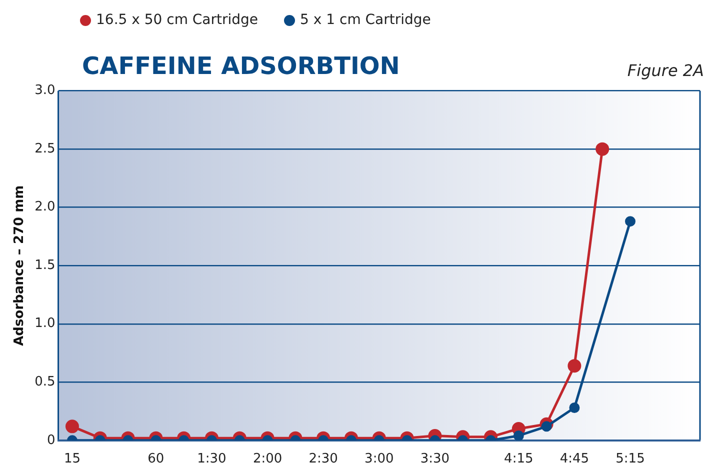  I want to click on chart-title: CAFFEINE ADSORBTION, so click(241, 66).